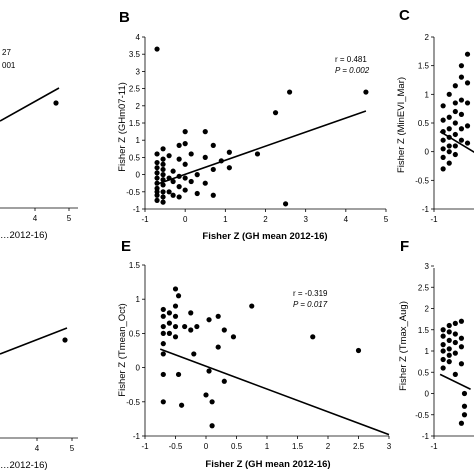  I want to click on panel-c-y-tick-label: -1, so click(426, 209).